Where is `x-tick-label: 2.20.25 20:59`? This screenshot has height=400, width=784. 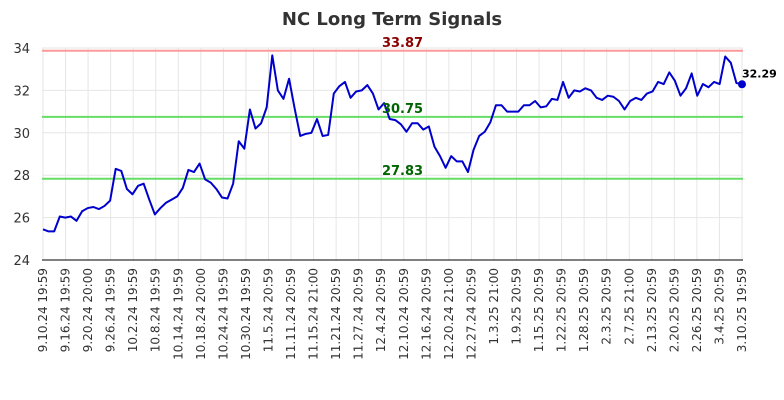 x-tick-label: 2.20.25 20:59 is located at coordinates (674, 310).